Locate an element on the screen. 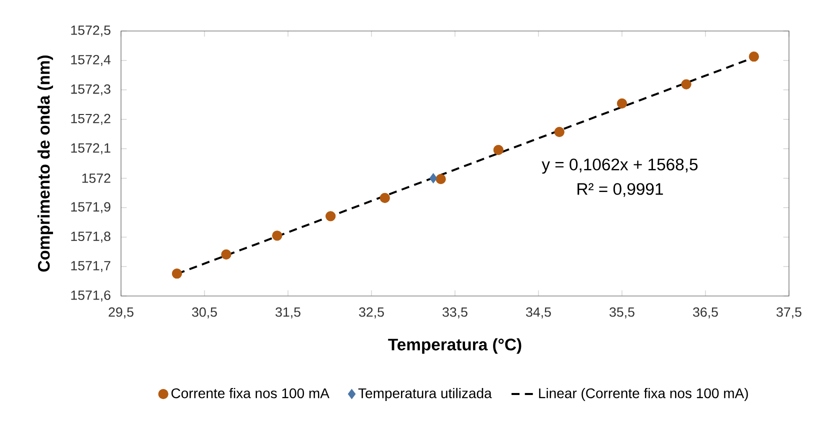 Image resolution: width=818 pixels, height=421 pixels. x-tick-label: 36,5 is located at coordinates (705, 312).